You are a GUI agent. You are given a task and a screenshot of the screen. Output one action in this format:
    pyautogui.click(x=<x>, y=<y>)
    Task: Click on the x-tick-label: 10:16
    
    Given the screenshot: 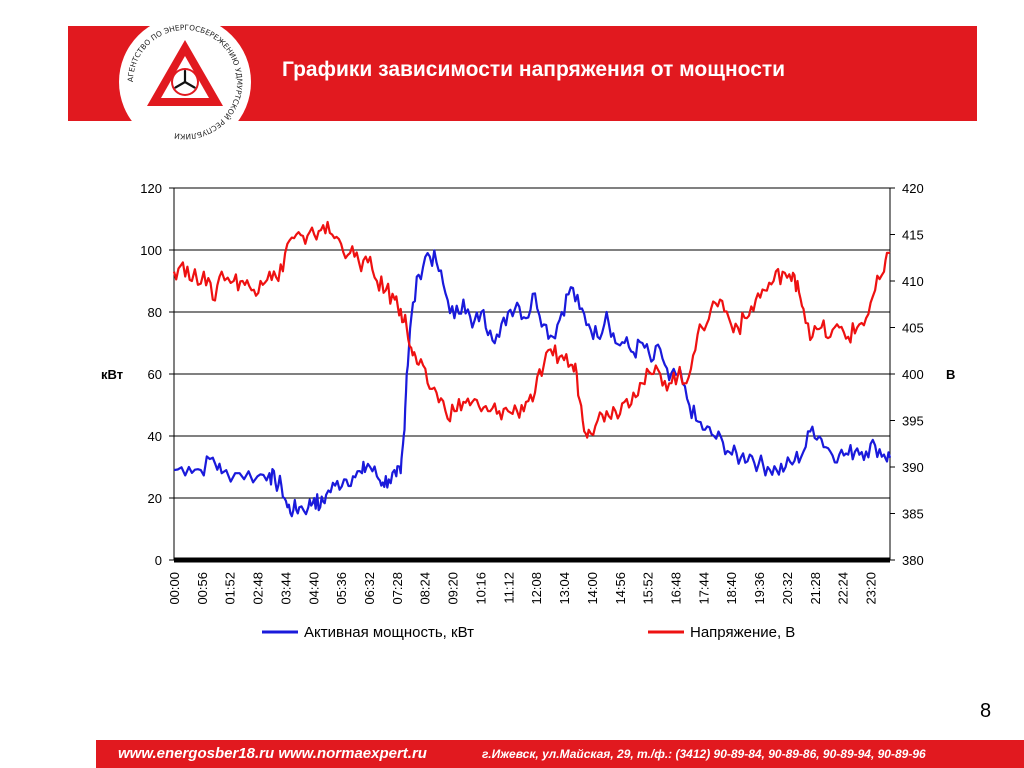 What is the action you would take?
    pyautogui.click(x=480, y=588)
    